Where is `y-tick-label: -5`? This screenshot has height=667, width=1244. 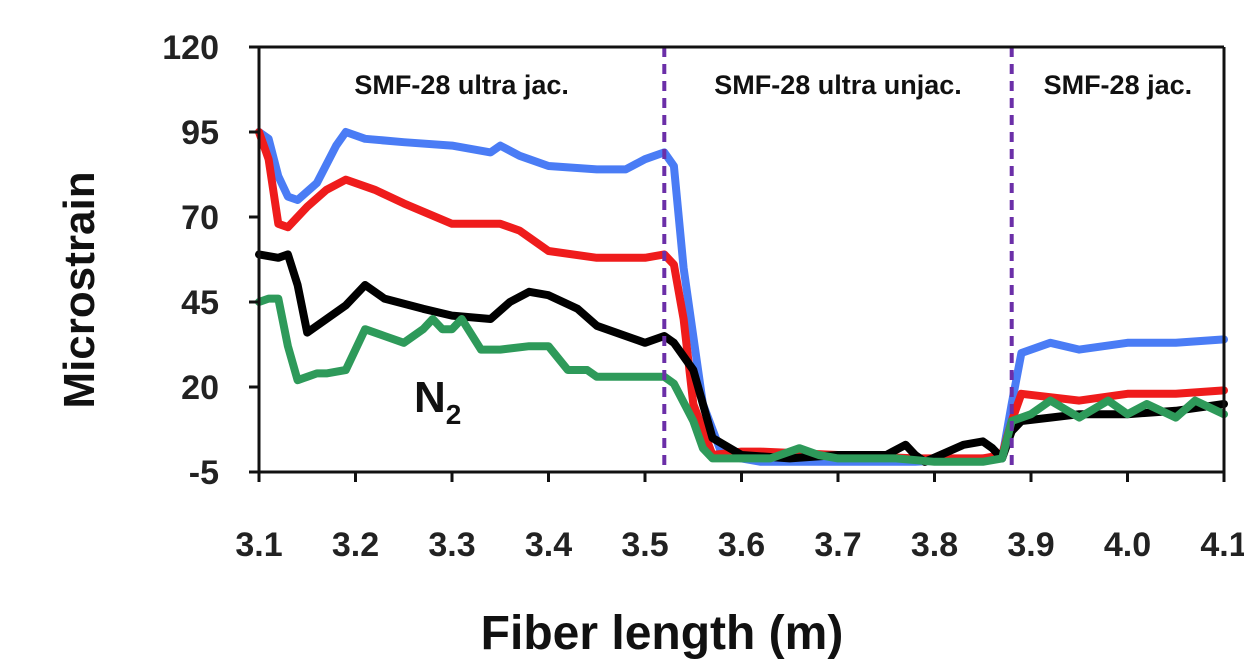
y-tick-label: -5 is located at coordinates (204, 473).